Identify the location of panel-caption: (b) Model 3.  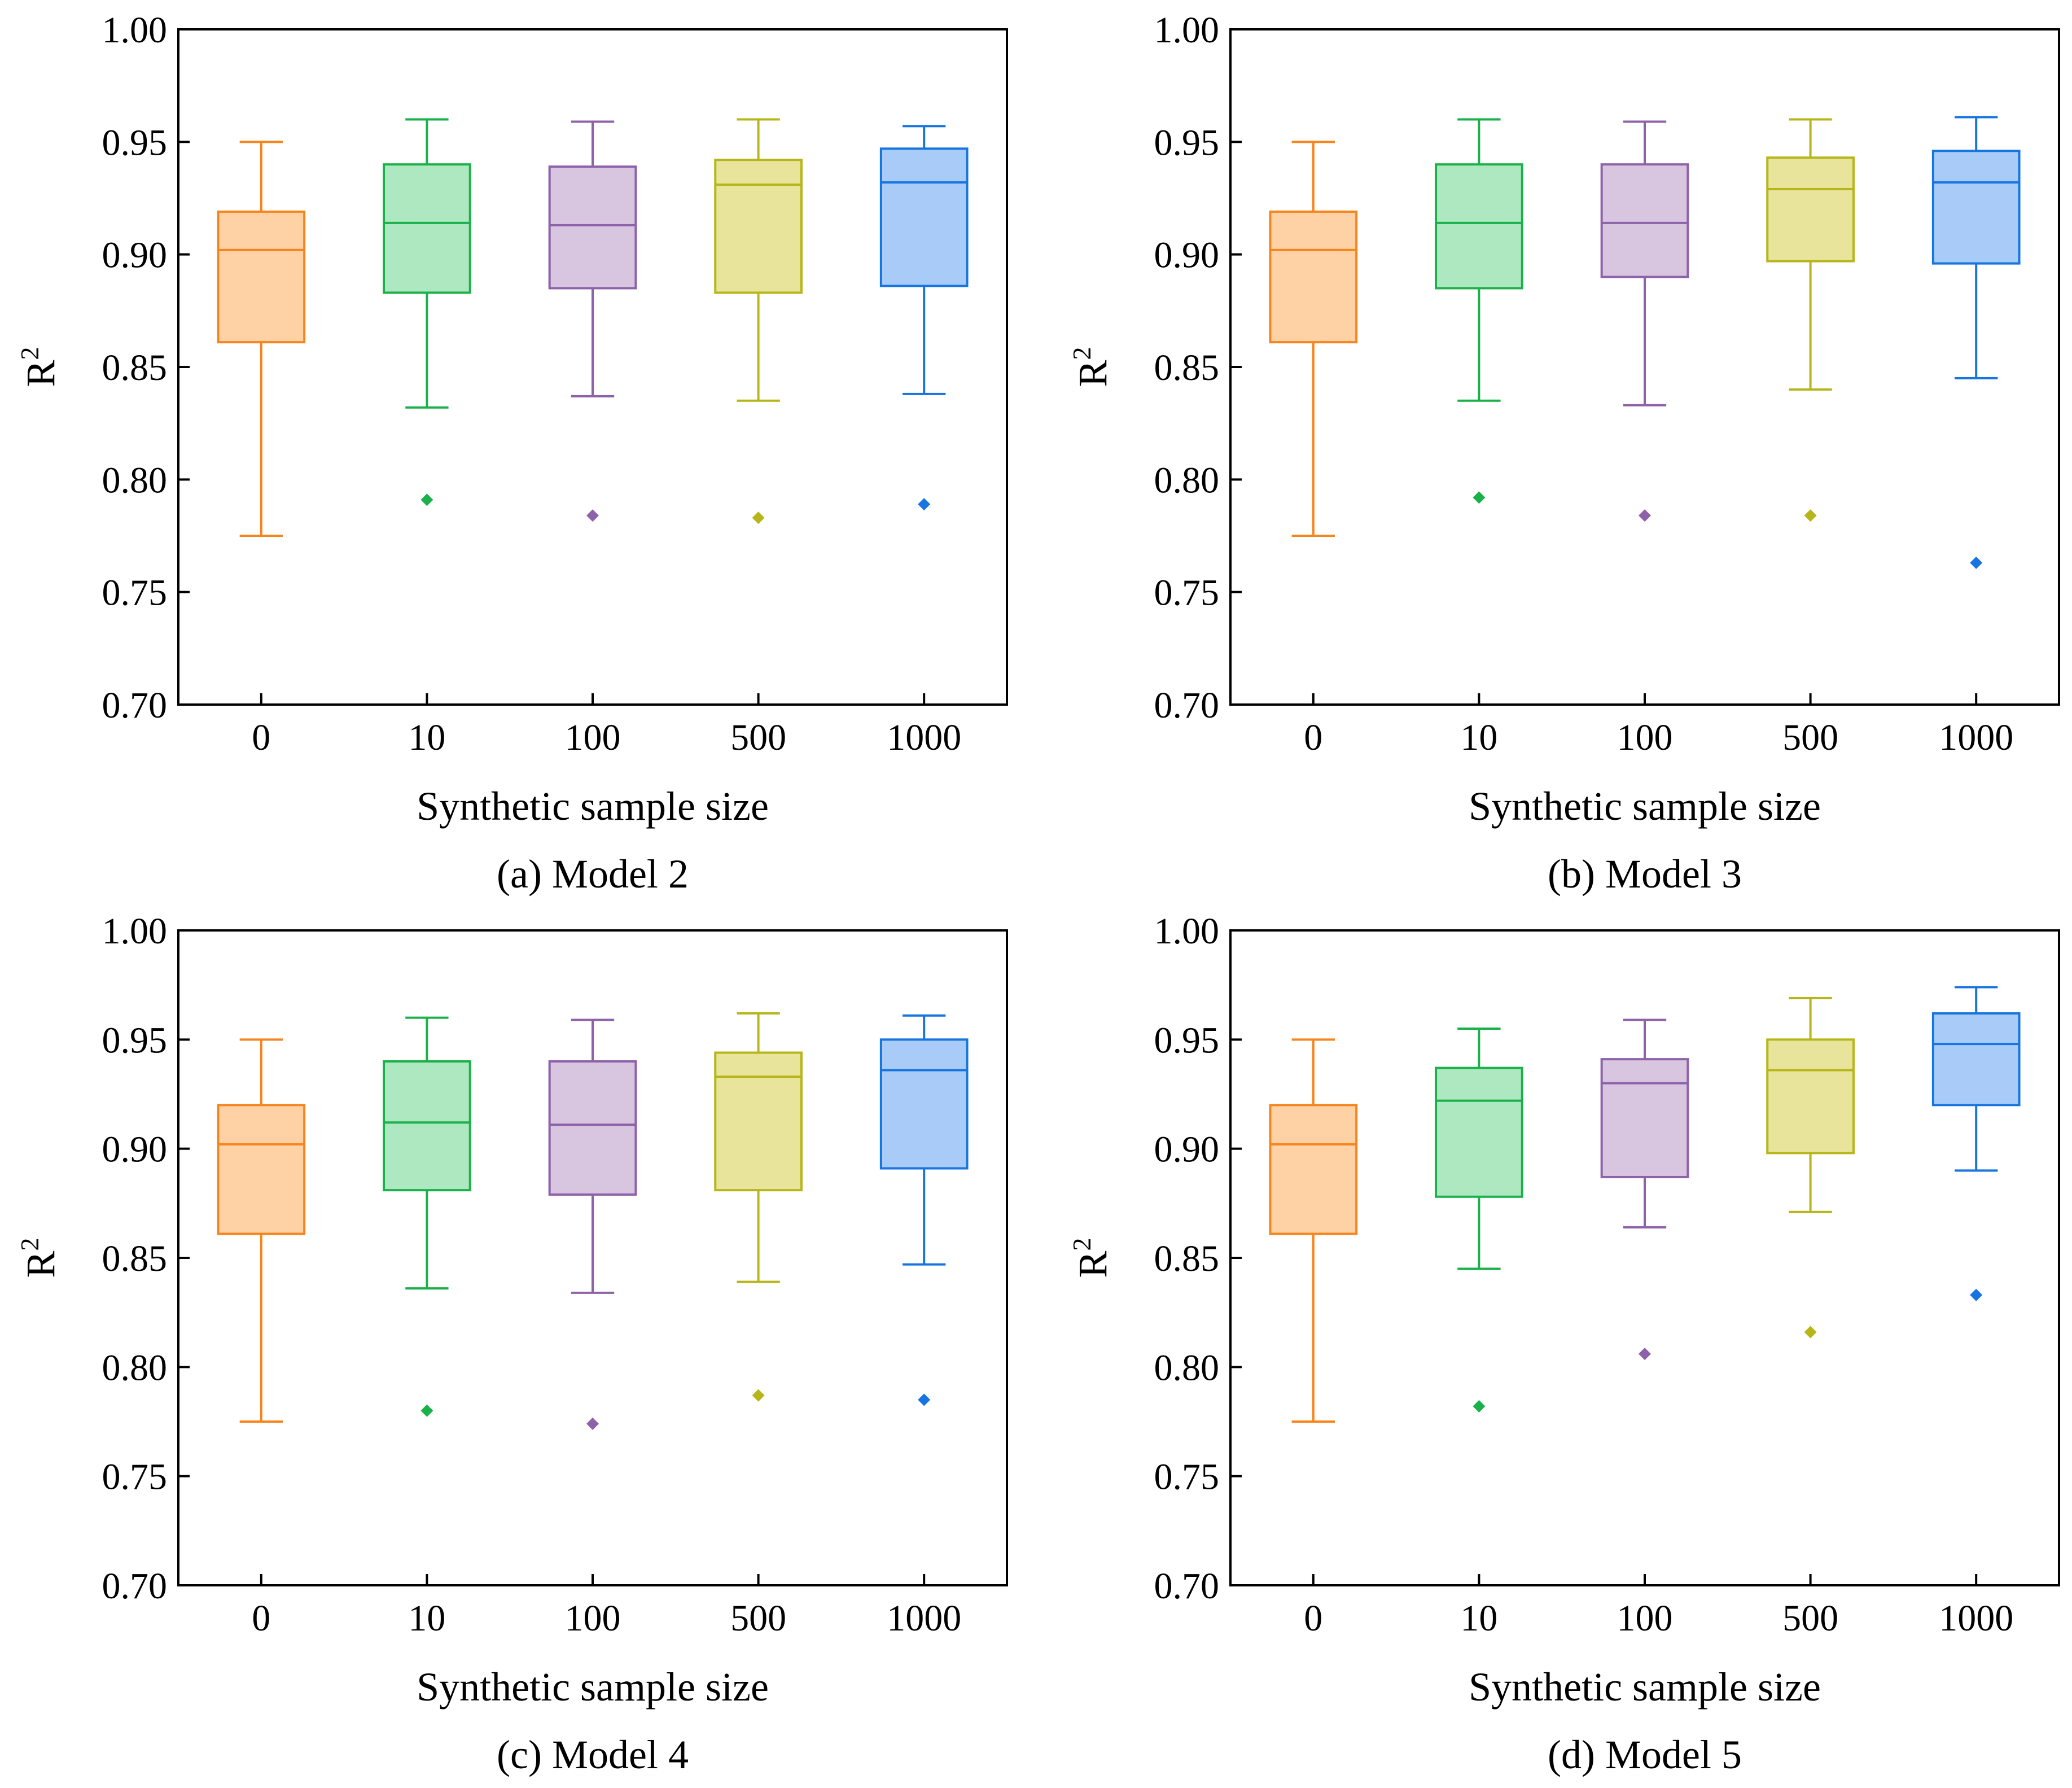
(1645, 874).